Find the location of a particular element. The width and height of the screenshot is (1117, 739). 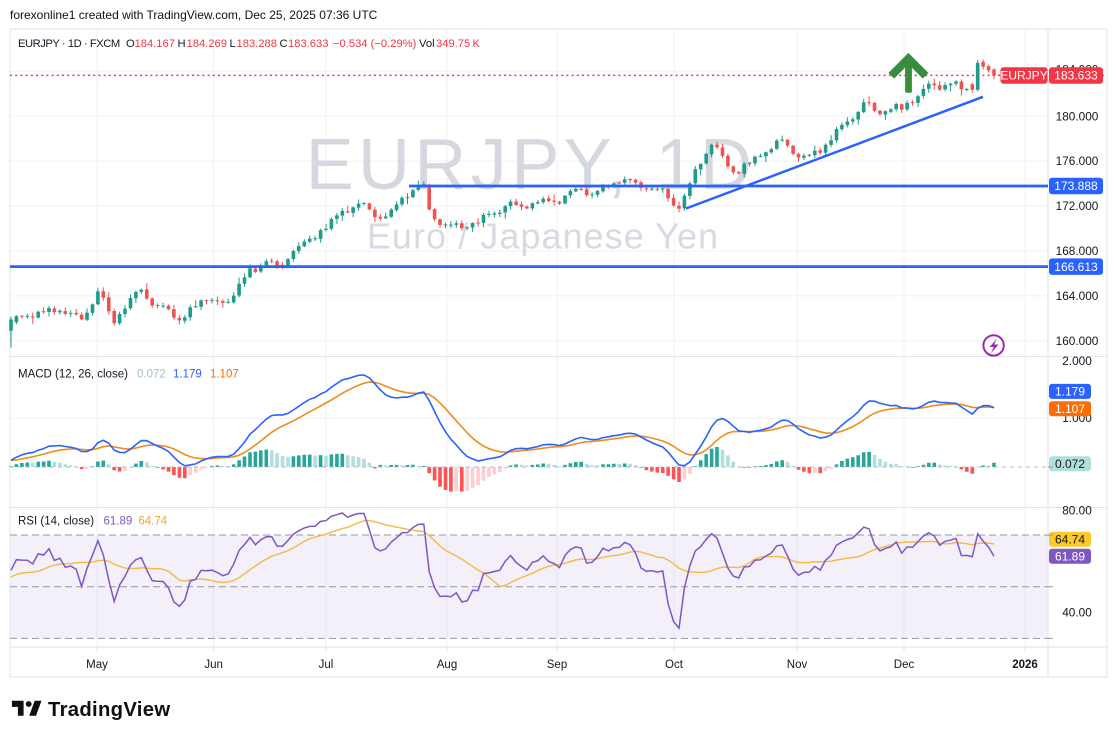

svg-text: 180.000 is located at coordinates (1077, 116).